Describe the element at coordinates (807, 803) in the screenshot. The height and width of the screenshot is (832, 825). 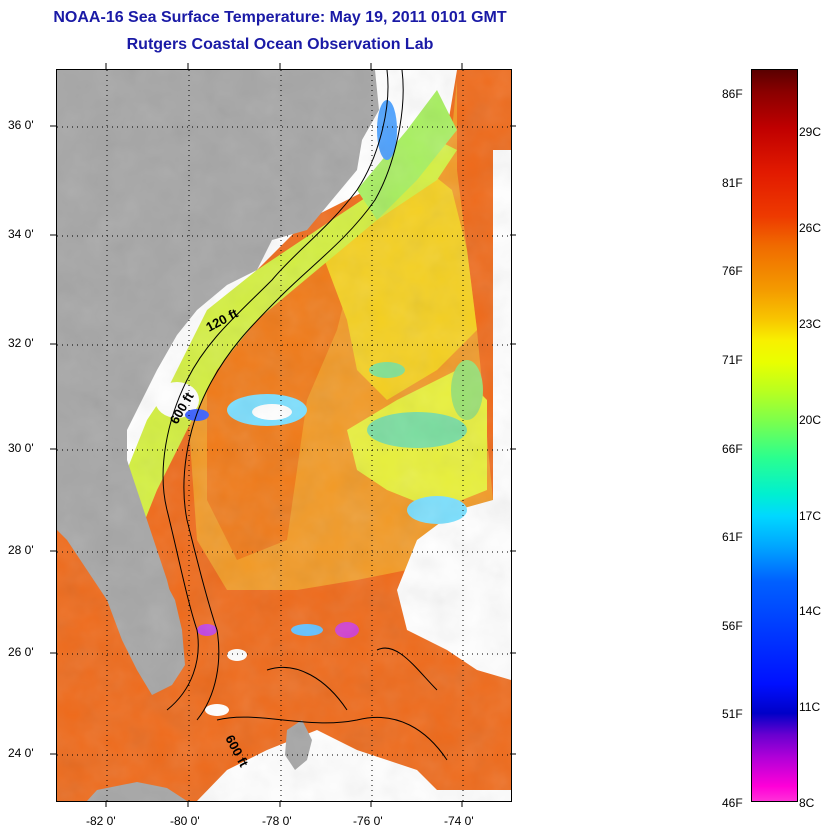
I see `colorbar-c-8: 8C` at that location.